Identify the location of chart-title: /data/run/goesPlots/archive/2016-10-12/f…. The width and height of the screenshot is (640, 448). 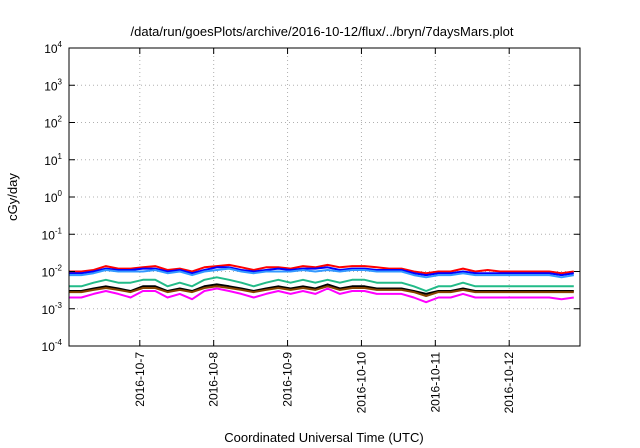
(322, 31).